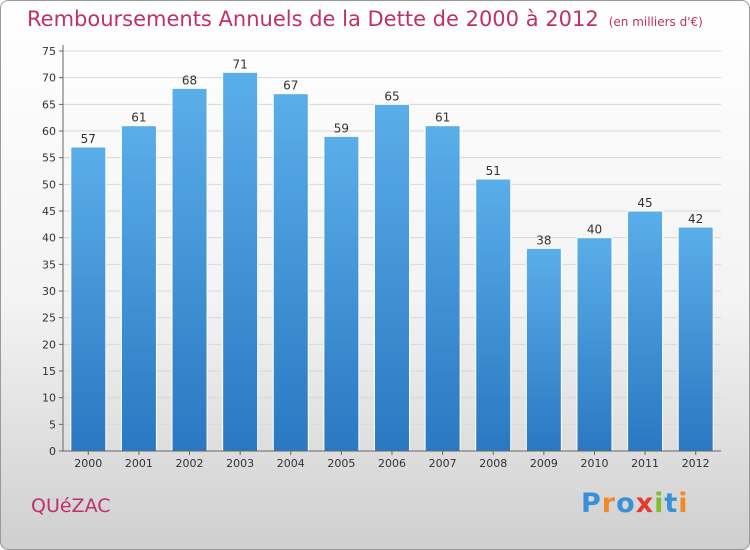 This screenshot has height=550, width=750. Describe the element at coordinates (391, 96) in the screenshot. I see `bar-value-label: 65` at that location.